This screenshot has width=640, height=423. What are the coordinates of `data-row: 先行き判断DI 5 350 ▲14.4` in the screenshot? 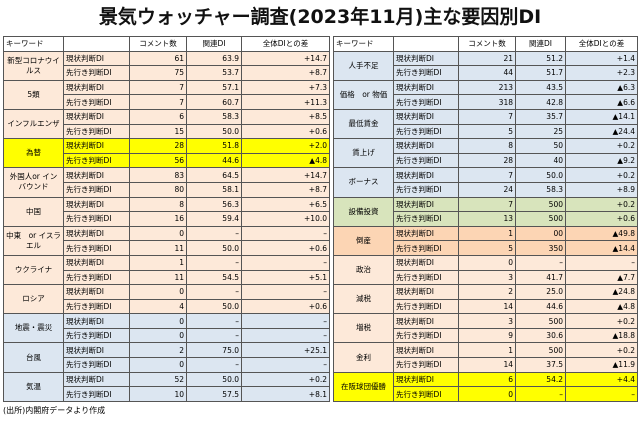 It's located at (485, 248).